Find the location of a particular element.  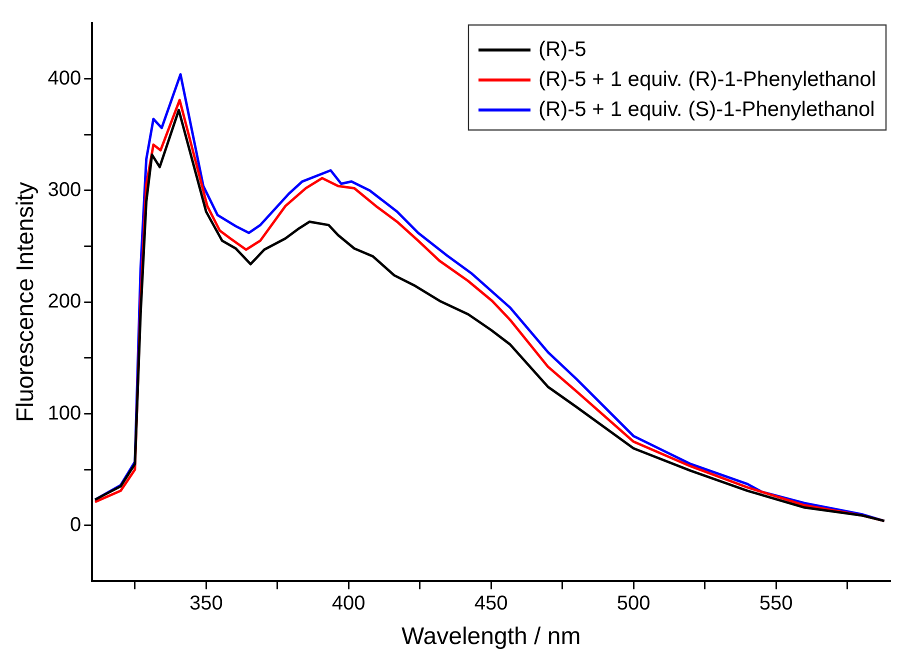

x-tick-label: 500 is located at coordinates (633, 603).